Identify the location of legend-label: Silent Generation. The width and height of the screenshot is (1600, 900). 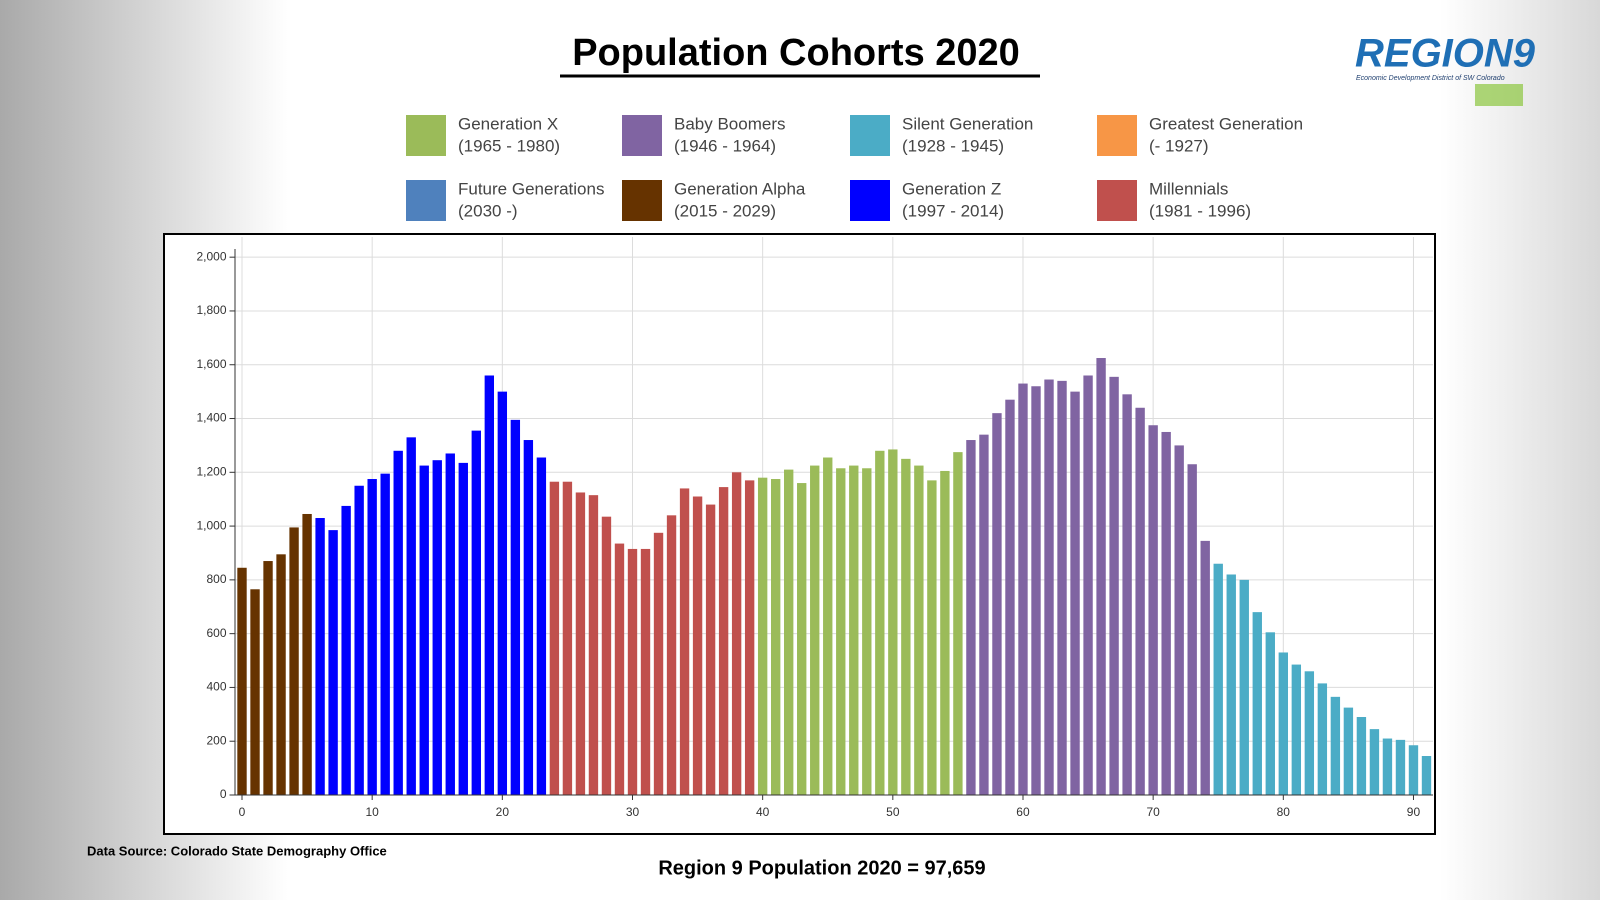
(967, 123).